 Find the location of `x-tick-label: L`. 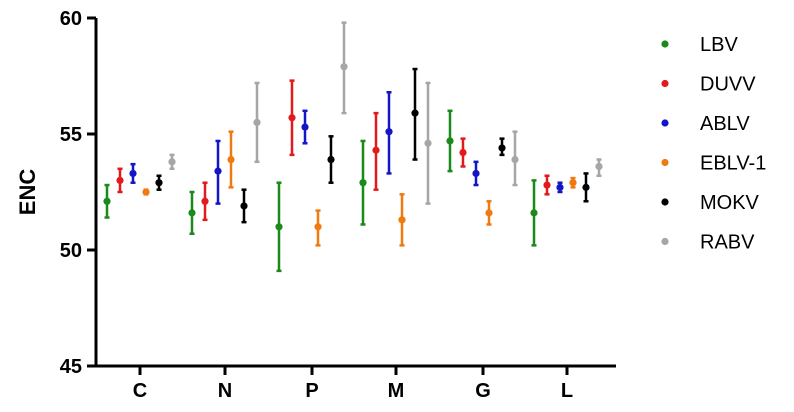

x-tick-label: L is located at coordinates (567, 391).